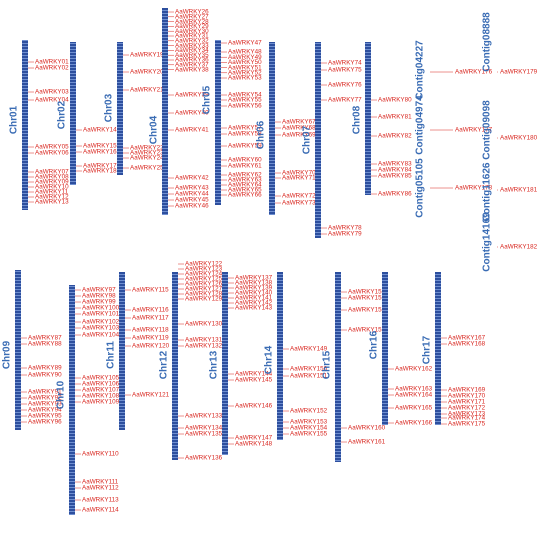 The width and height of the screenshot is (550, 542). Describe the element at coordinates (327, 364) in the screenshot. I see `chromosome-name: Chr15` at that location.